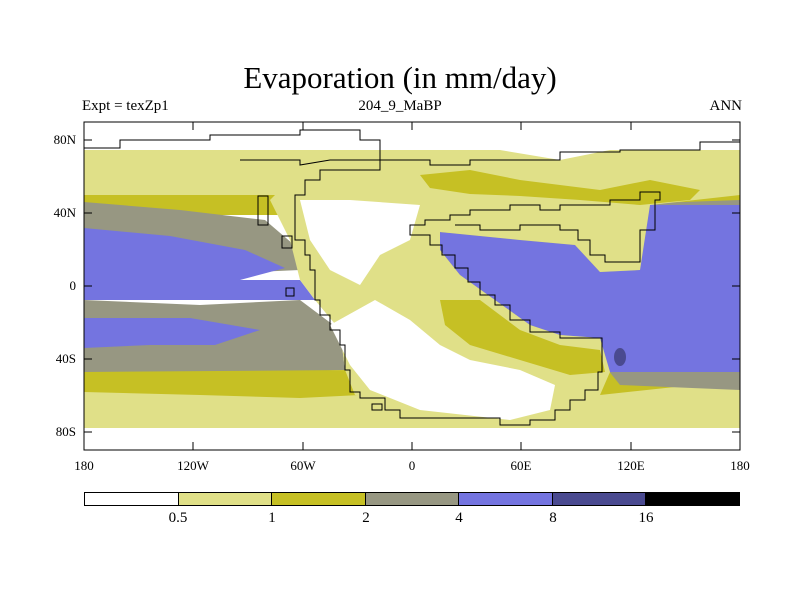 The height and width of the screenshot is (600, 800). What do you see at coordinates (726, 106) in the screenshot?
I see `season-label: ANN` at bounding box center [726, 106].